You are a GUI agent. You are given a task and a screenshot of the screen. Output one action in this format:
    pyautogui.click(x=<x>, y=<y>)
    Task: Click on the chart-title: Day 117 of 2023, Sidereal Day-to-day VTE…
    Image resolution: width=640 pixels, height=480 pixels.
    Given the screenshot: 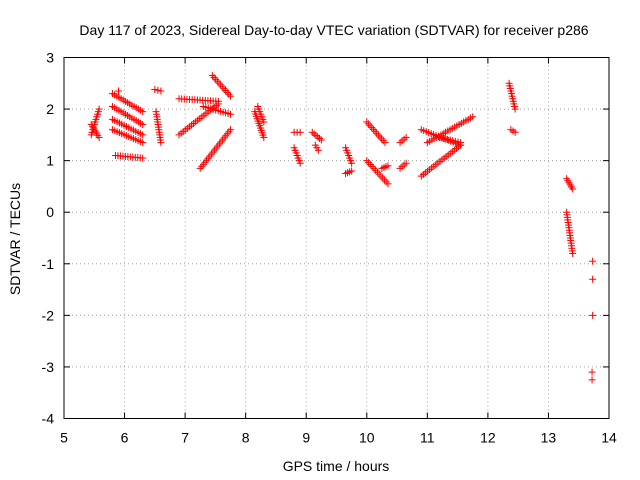 What is the action you would take?
    pyautogui.click(x=333, y=30)
    